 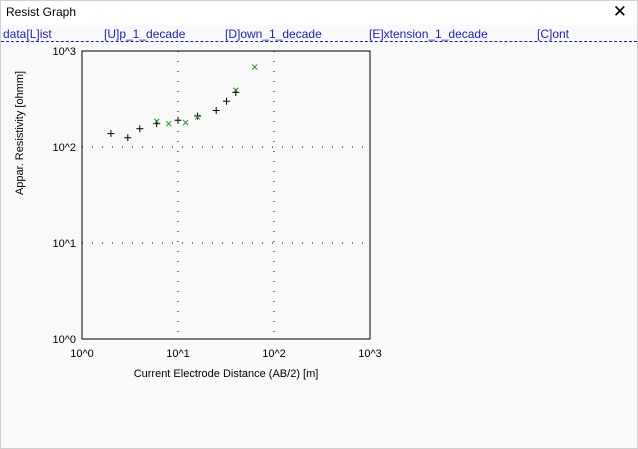 What do you see at coordinates (319, 13) in the screenshot?
I see `title-bar: Resist Graph ✕` at bounding box center [319, 13].